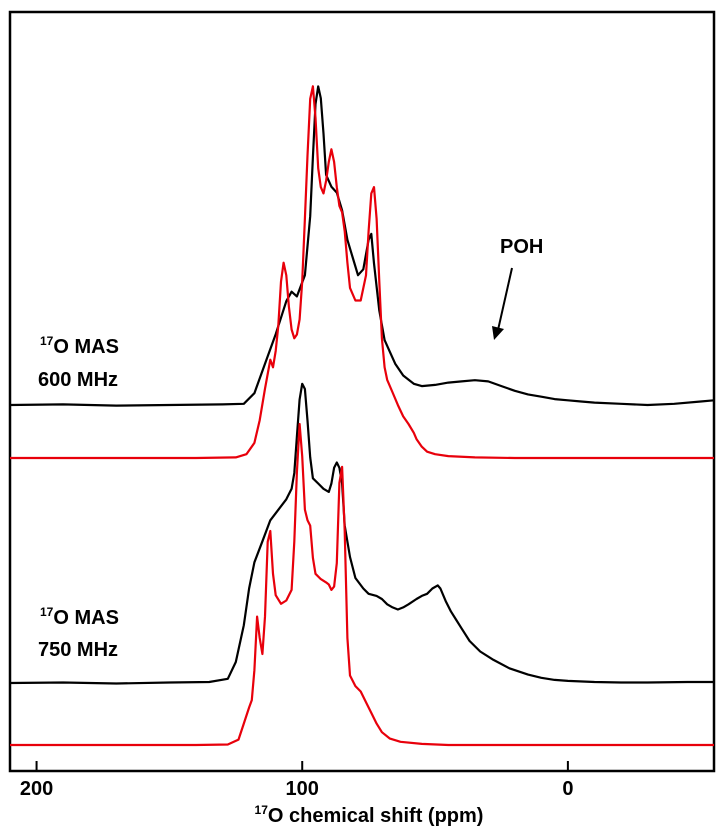 The height and width of the screenshot is (832, 717). I want to click on spectrum-label-750-line2: 750 MHz, so click(78, 650).